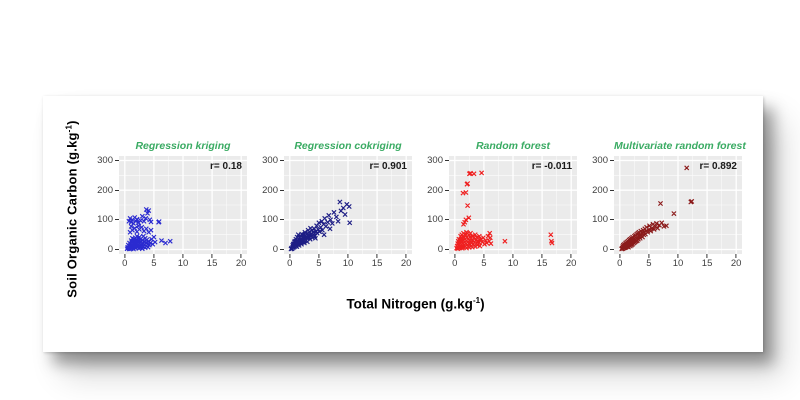 The image size is (800, 400). I want to click on x-axis-label-suffix: ), so click(482, 304).